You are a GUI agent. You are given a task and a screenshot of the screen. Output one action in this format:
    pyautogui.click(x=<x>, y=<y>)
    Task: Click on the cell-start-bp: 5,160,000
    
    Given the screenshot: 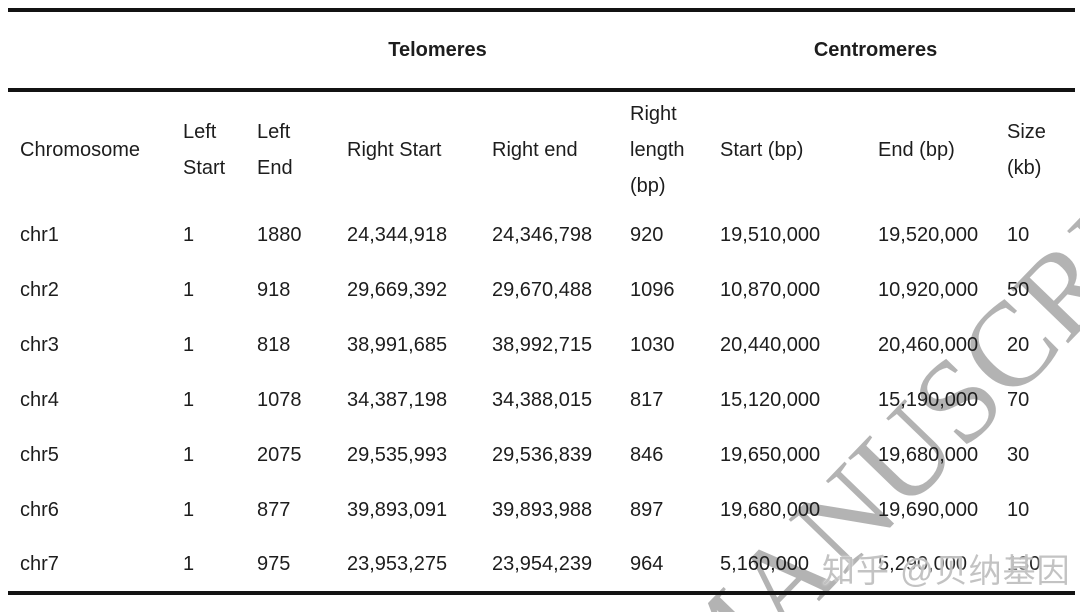 What is the action you would take?
    pyautogui.click(x=764, y=564)
    